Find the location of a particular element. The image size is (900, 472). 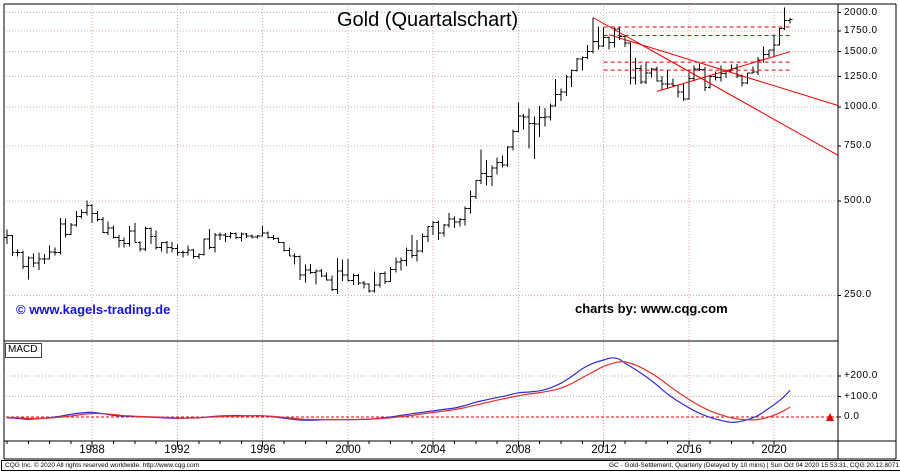

charts-by-credit: charts by: www.cqg.com is located at coordinates (651, 308).